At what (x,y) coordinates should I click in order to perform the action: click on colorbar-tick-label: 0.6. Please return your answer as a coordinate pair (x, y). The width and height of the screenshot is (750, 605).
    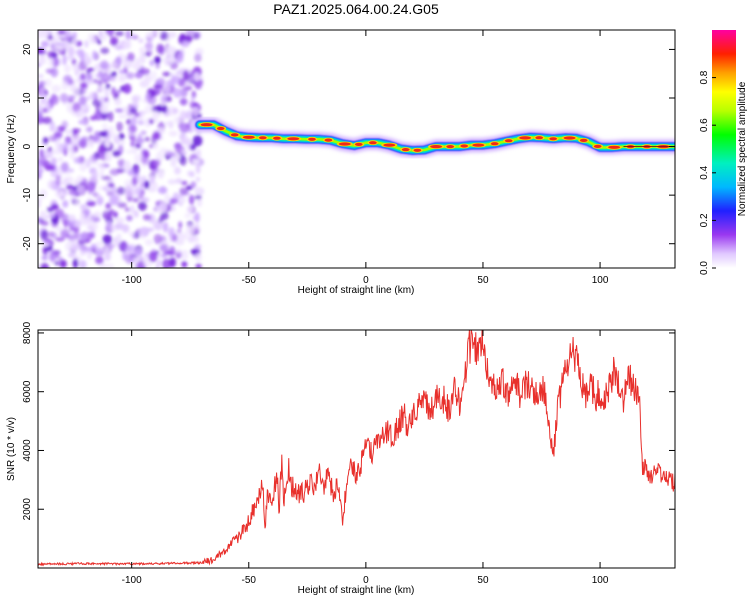
    Looking at the image, I should click on (704, 125).